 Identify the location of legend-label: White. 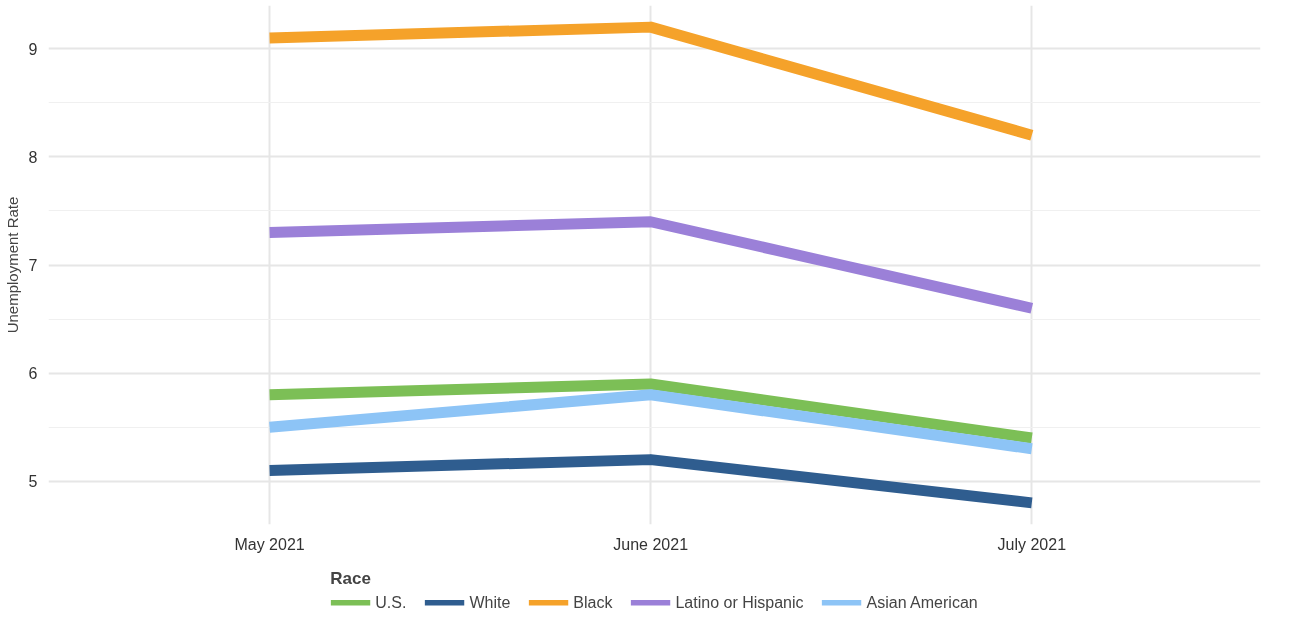
(490, 602).